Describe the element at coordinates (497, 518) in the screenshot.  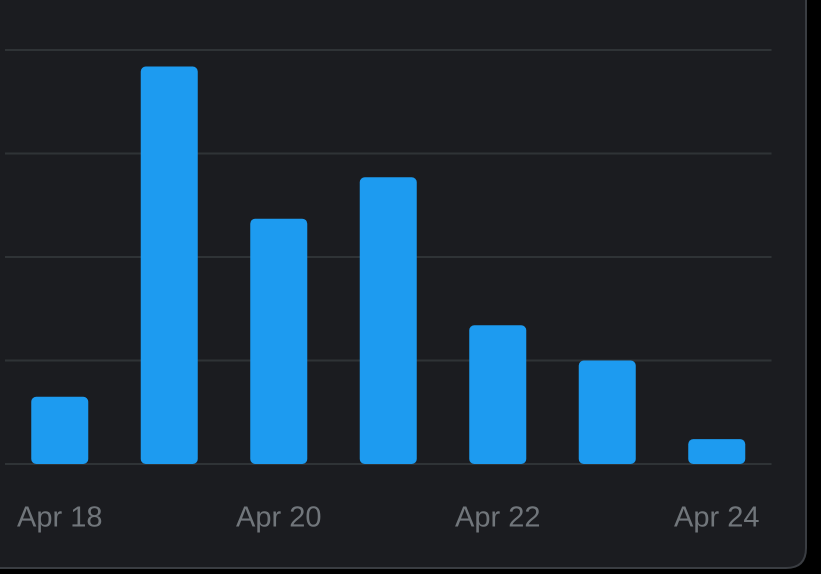
I see `x-tick-label: Apr 22` at that location.